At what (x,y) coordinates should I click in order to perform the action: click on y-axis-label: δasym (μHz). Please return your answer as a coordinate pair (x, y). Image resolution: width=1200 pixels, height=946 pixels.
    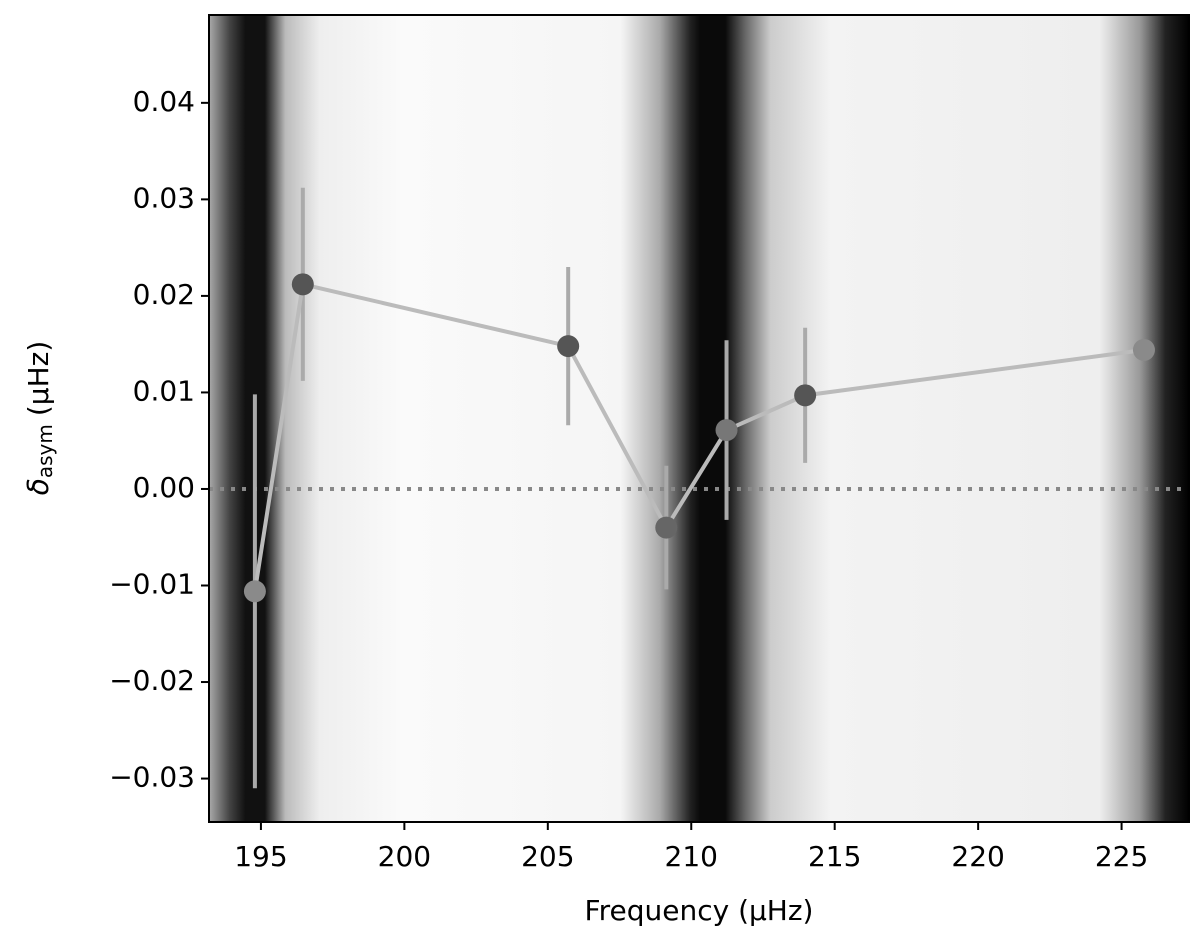
    Looking at the image, I should click on (39, 418).